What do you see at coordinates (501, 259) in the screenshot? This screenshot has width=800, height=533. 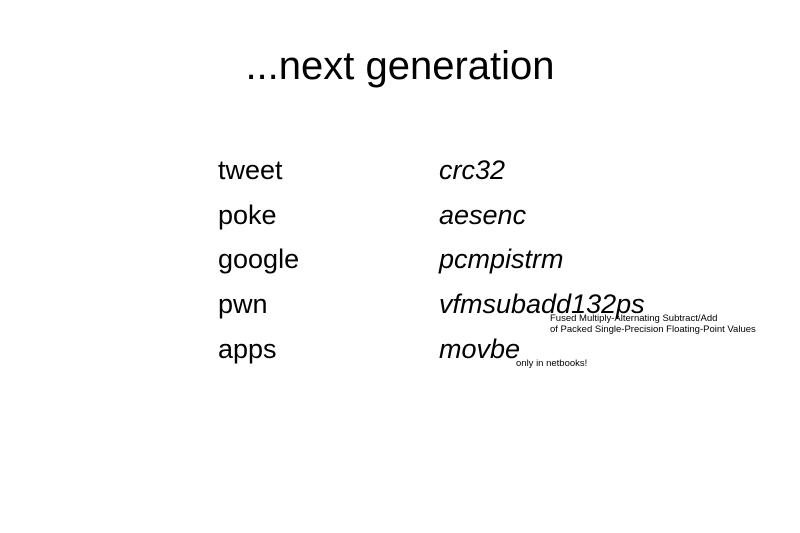 I see `instruction-item: pcmpistrm` at bounding box center [501, 259].